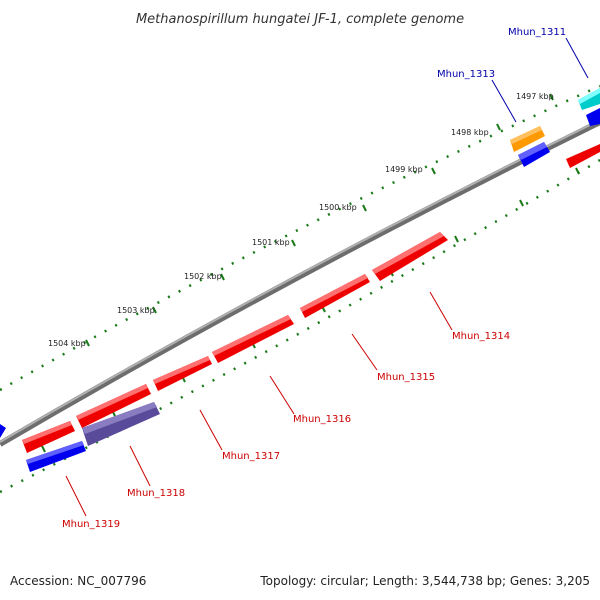 The height and width of the screenshot is (600, 600). Describe the element at coordinates (404, 169) in the screenshot. I see `svg-text: 1499 kbp` at that location.